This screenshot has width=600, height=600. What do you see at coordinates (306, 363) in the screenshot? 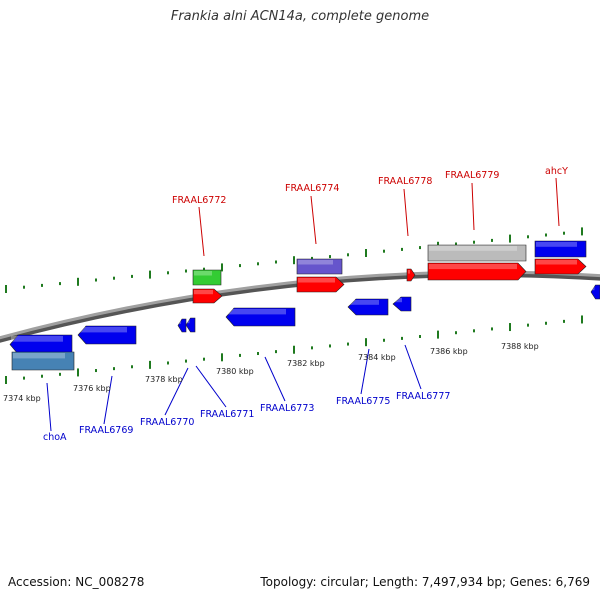
I see `ruler-label: 7382 kbp` at bounding box center [306, 363].